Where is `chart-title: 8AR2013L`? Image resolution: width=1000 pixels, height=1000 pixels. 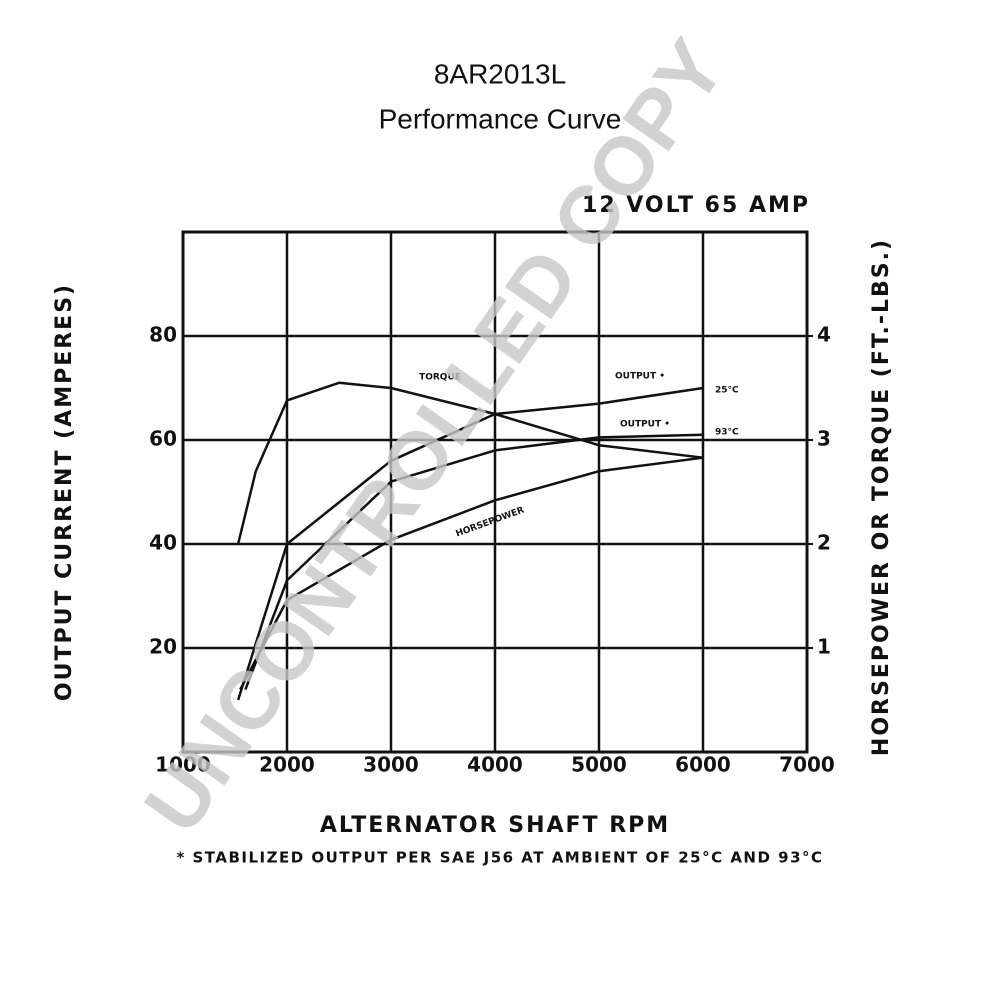 chart-title: 8AR2013L is located at coordinates (500, 73).